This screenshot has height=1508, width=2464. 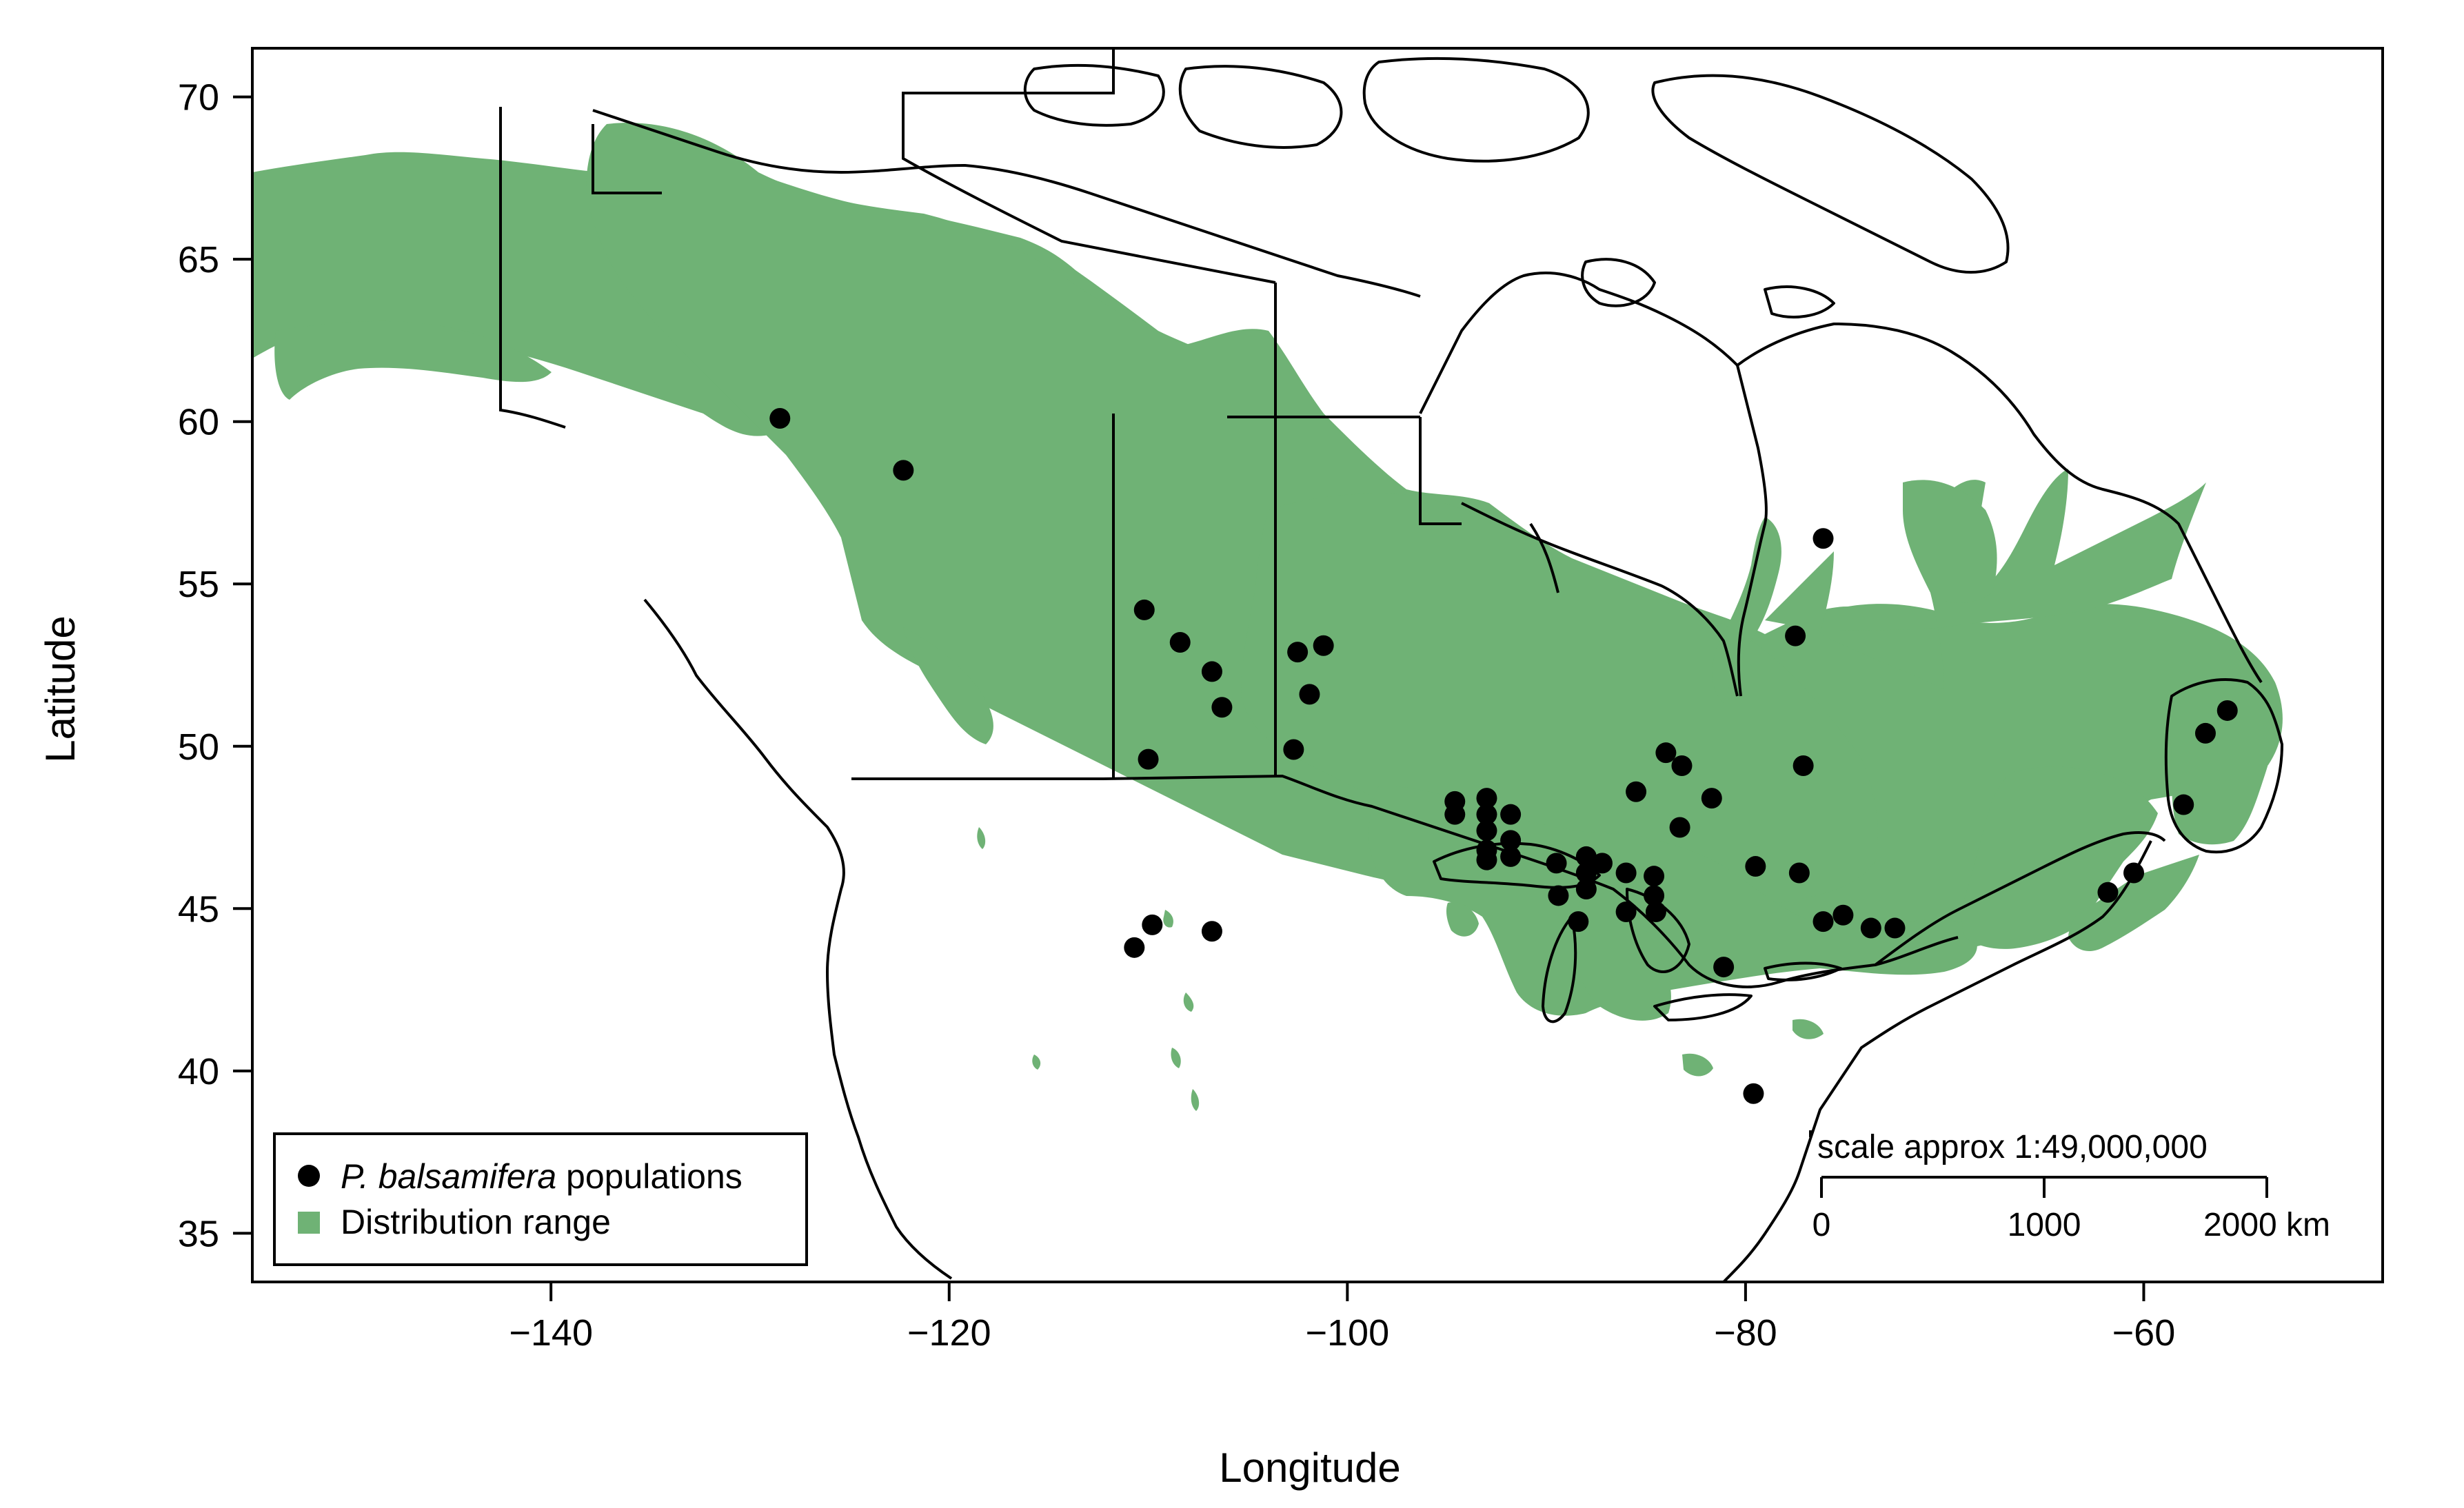 I want to click on nwt-nunavut-border, so click(x=1089, y=197).